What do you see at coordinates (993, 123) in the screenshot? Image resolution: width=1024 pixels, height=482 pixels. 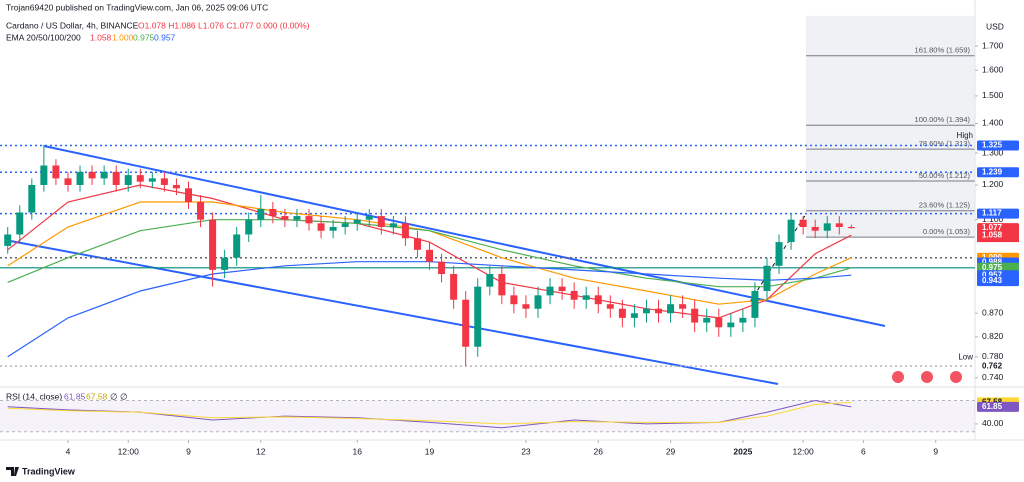 I see `y-tick-label: 1.400` at bounding box center [993, 123].